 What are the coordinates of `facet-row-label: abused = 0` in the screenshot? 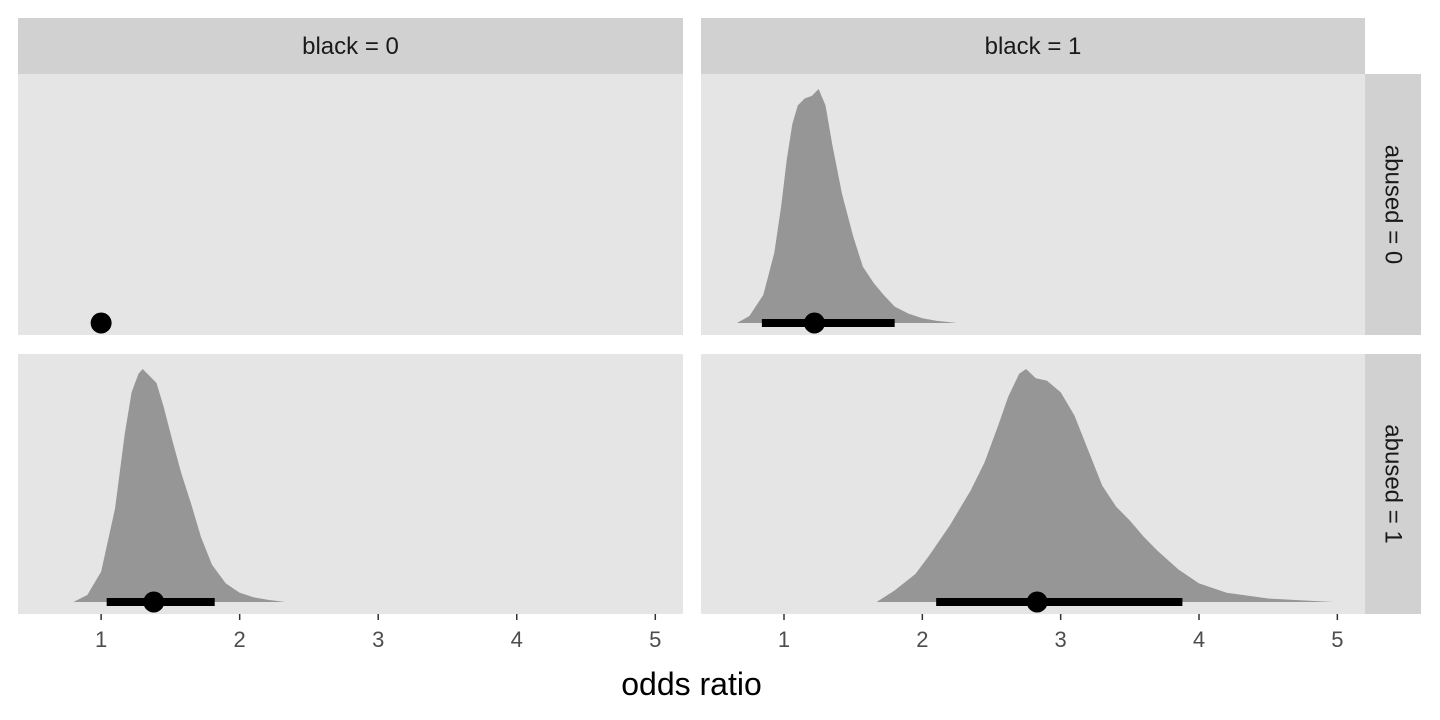 It's located at (1393, 204).